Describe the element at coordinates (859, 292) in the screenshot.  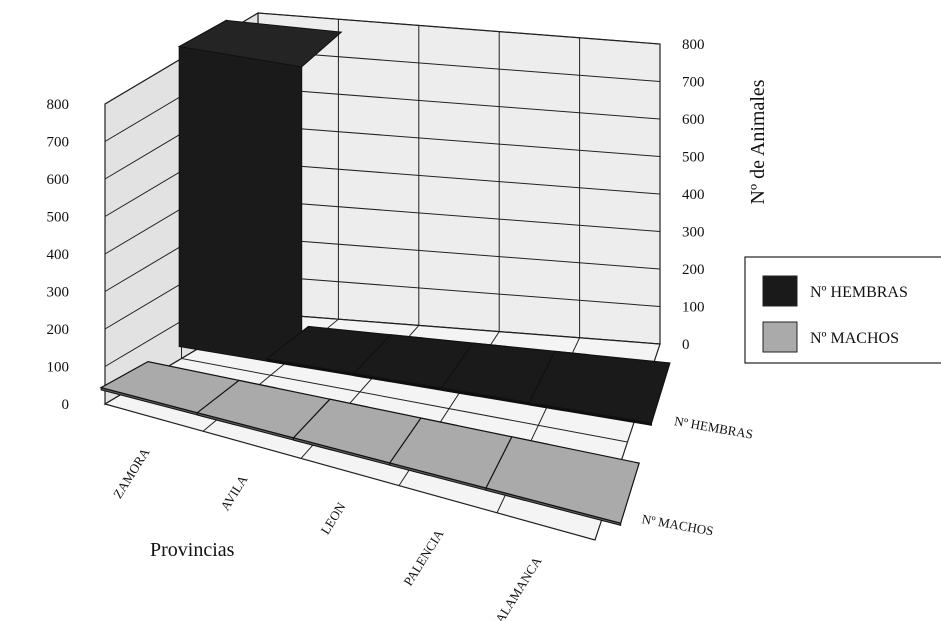
I see `legend-label-hembras: Nº HEMBRAS` at that location.